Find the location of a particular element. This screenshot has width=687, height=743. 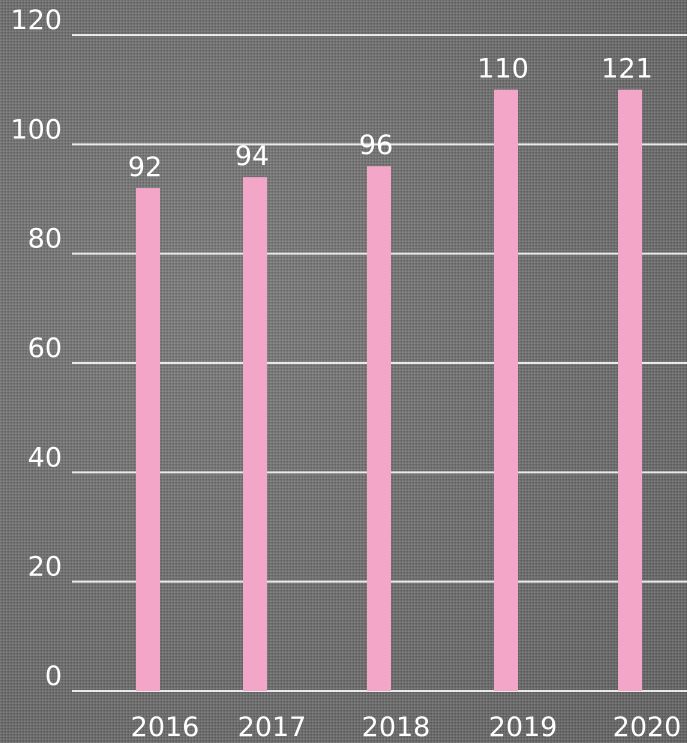

data-label-2018: 96 is located at coordinates (376, 145).